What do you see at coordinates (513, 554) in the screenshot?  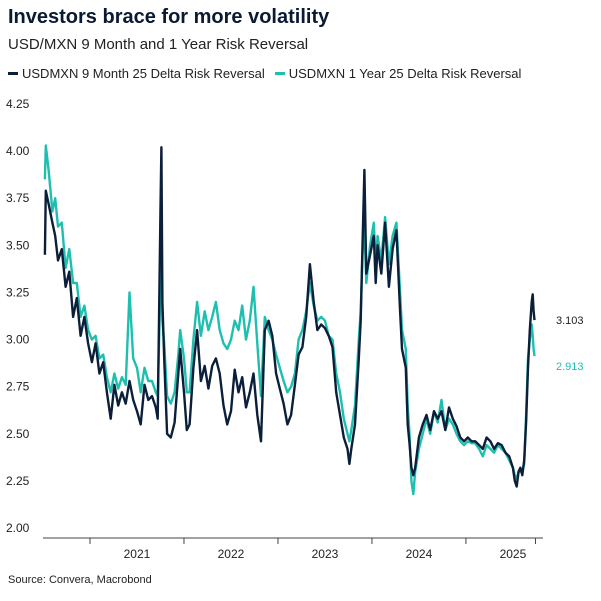 I see `x-tick-label: 2025` at bounding box center [513, 554].